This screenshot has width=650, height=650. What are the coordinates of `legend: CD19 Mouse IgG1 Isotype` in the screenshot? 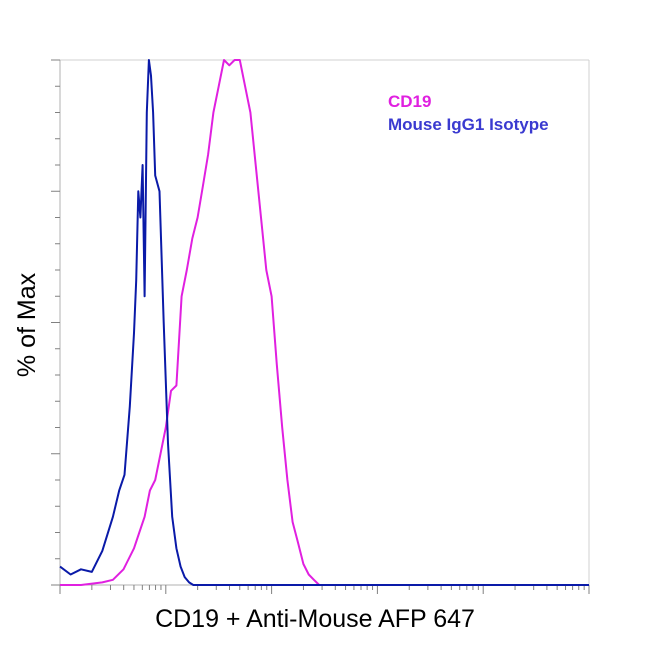 It's located at (468, 113).